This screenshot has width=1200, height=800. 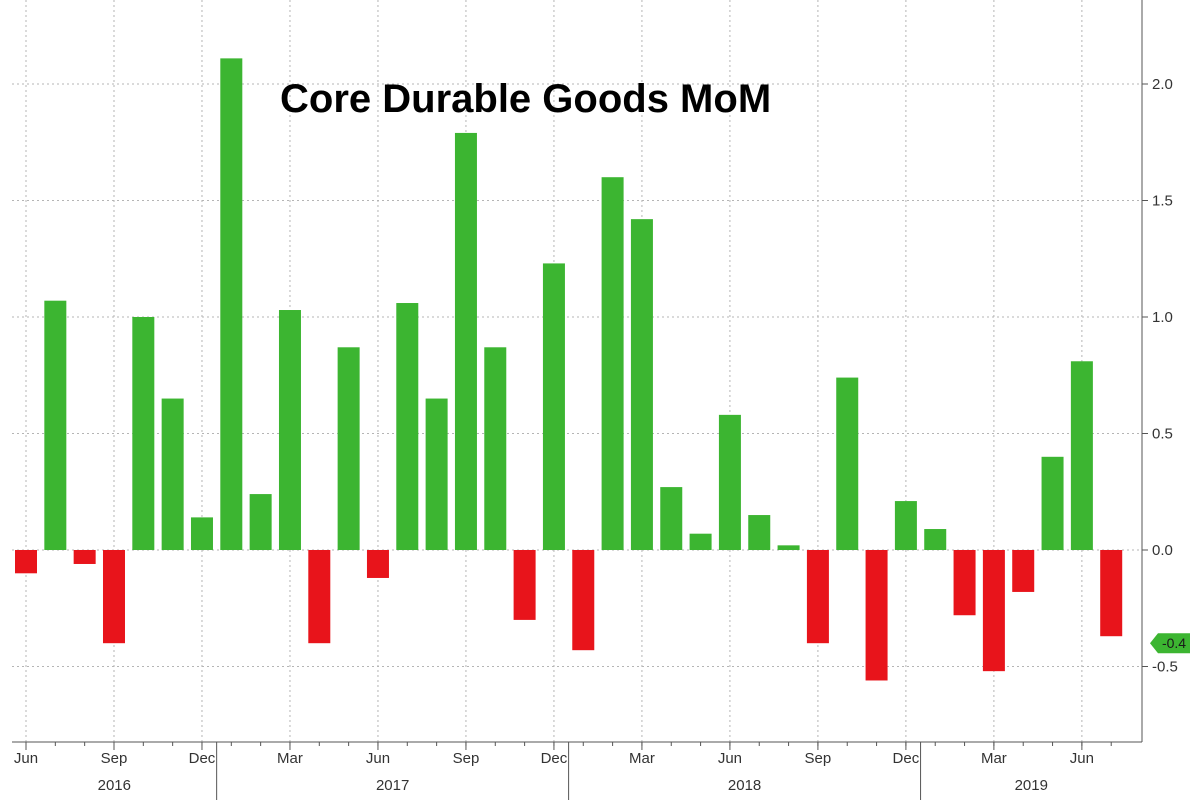 What do you see at coordinates (1162, 434) in the screenshot?
I see `y-tick-label: 0.5` at bounding box center [1162, 434].